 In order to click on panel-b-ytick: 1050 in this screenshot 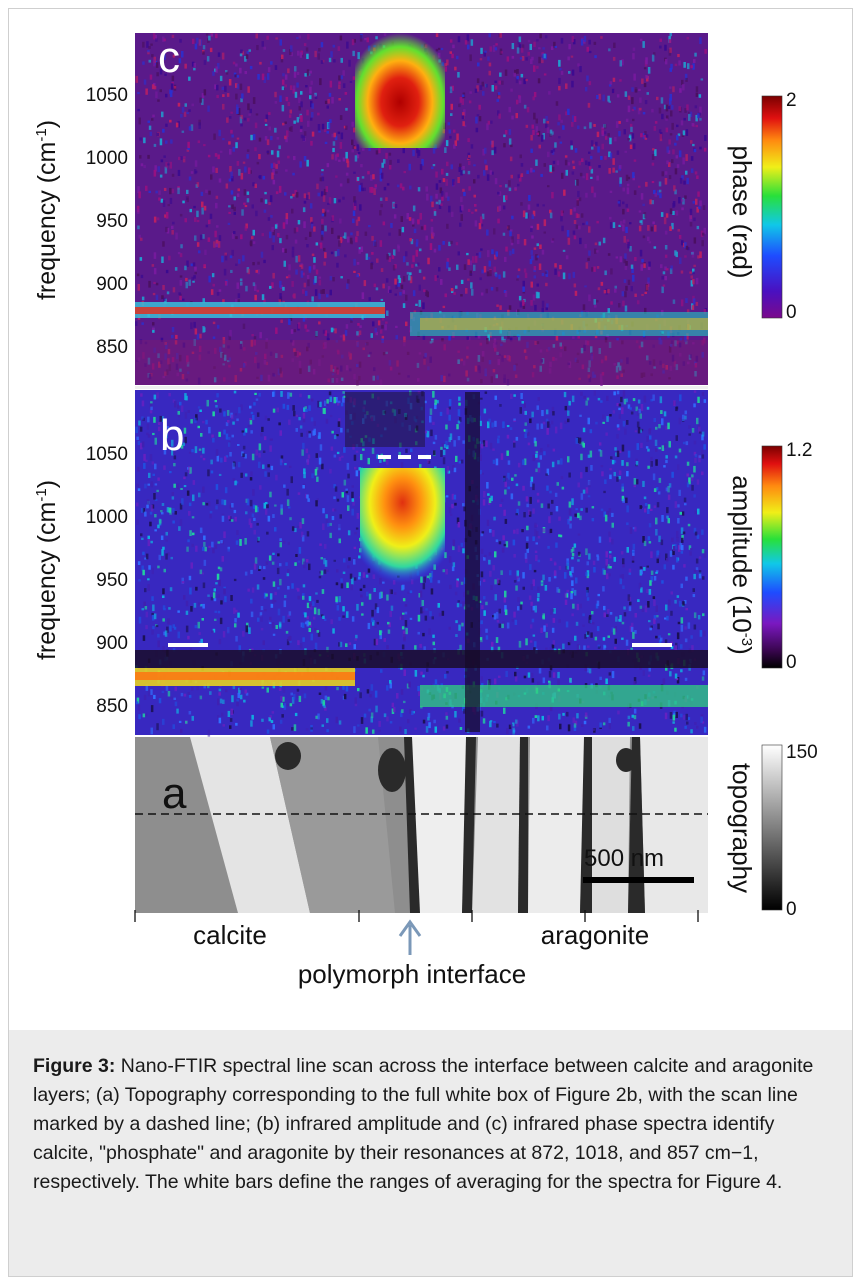, I will do `click(107, 454)`.